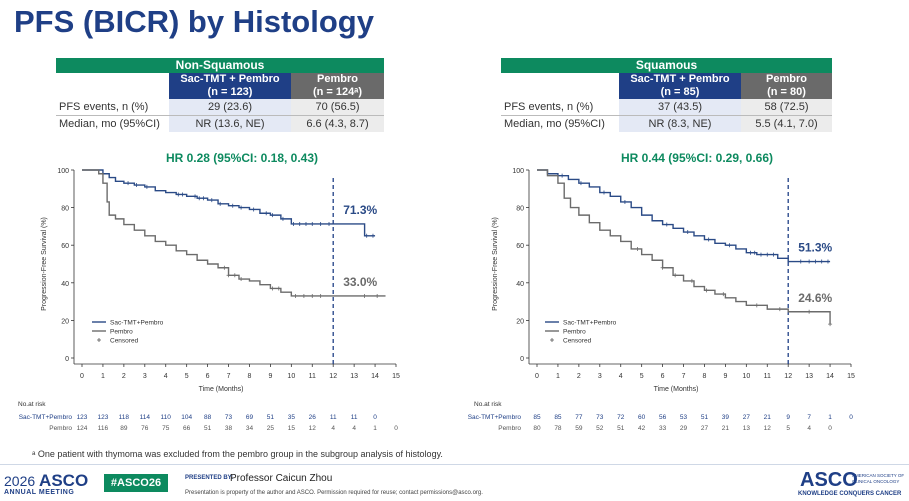 Image resolution: width=909 pixels, height=501 pixels. What do you see at coordinates (621, 417) in the screenshot?
I see `at-risk-value: 72` at bounding box center [621, 417].